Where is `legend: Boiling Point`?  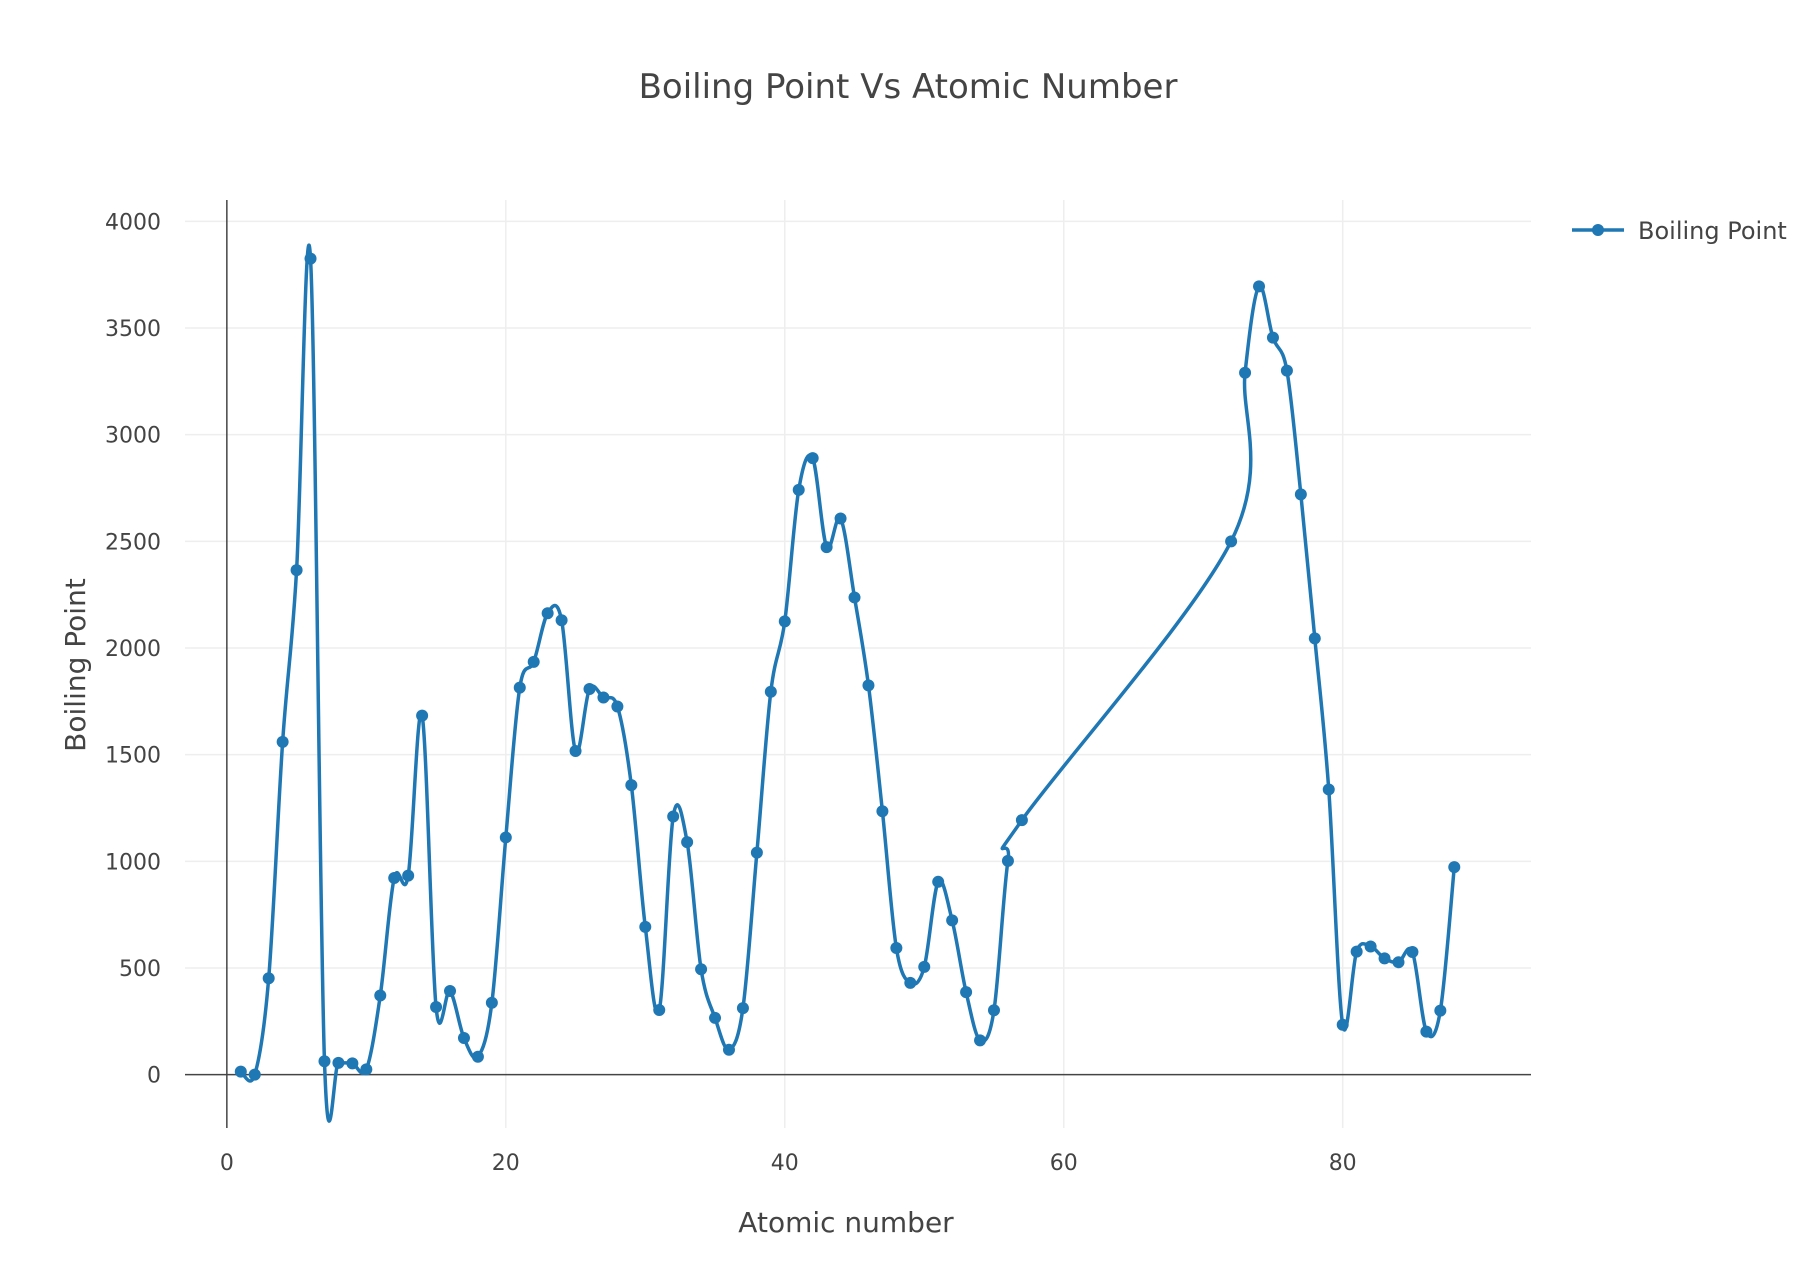 legend: Boiling Point is located at coordinates (1679, 231).